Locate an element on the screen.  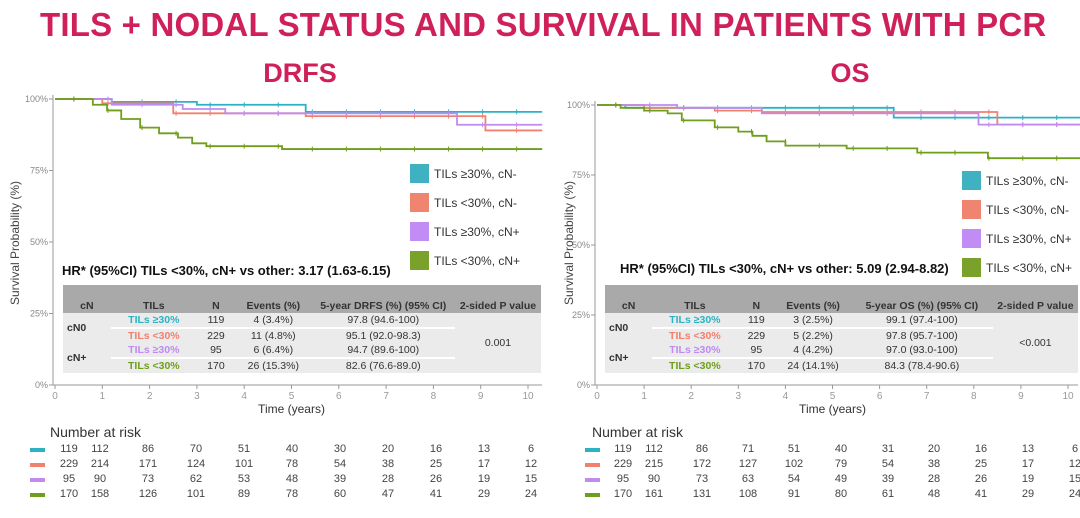
risk-count: 101 is located at coordinates (196, 494).